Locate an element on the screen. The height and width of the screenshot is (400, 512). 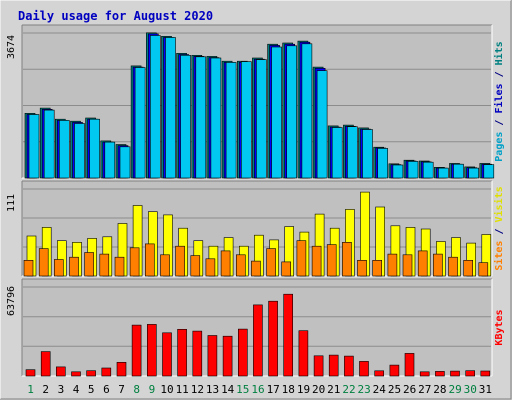
x-axis-label-day-1: 1 is located at coordinates (30, 389).